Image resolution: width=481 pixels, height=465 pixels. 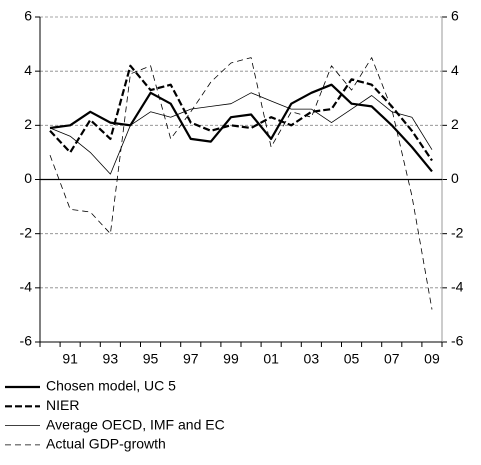 I want to click on y2-tick-label: -2, so click(x=457, y=232).